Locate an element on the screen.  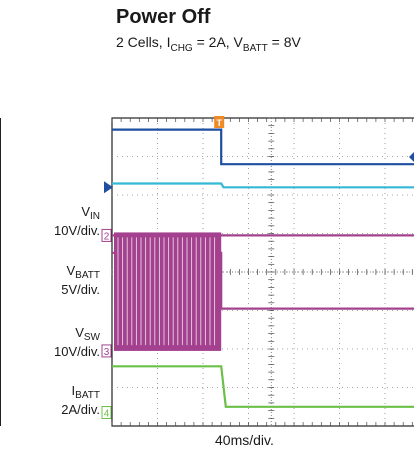
chart-title: Power Off is located at coordinates (163, 17).